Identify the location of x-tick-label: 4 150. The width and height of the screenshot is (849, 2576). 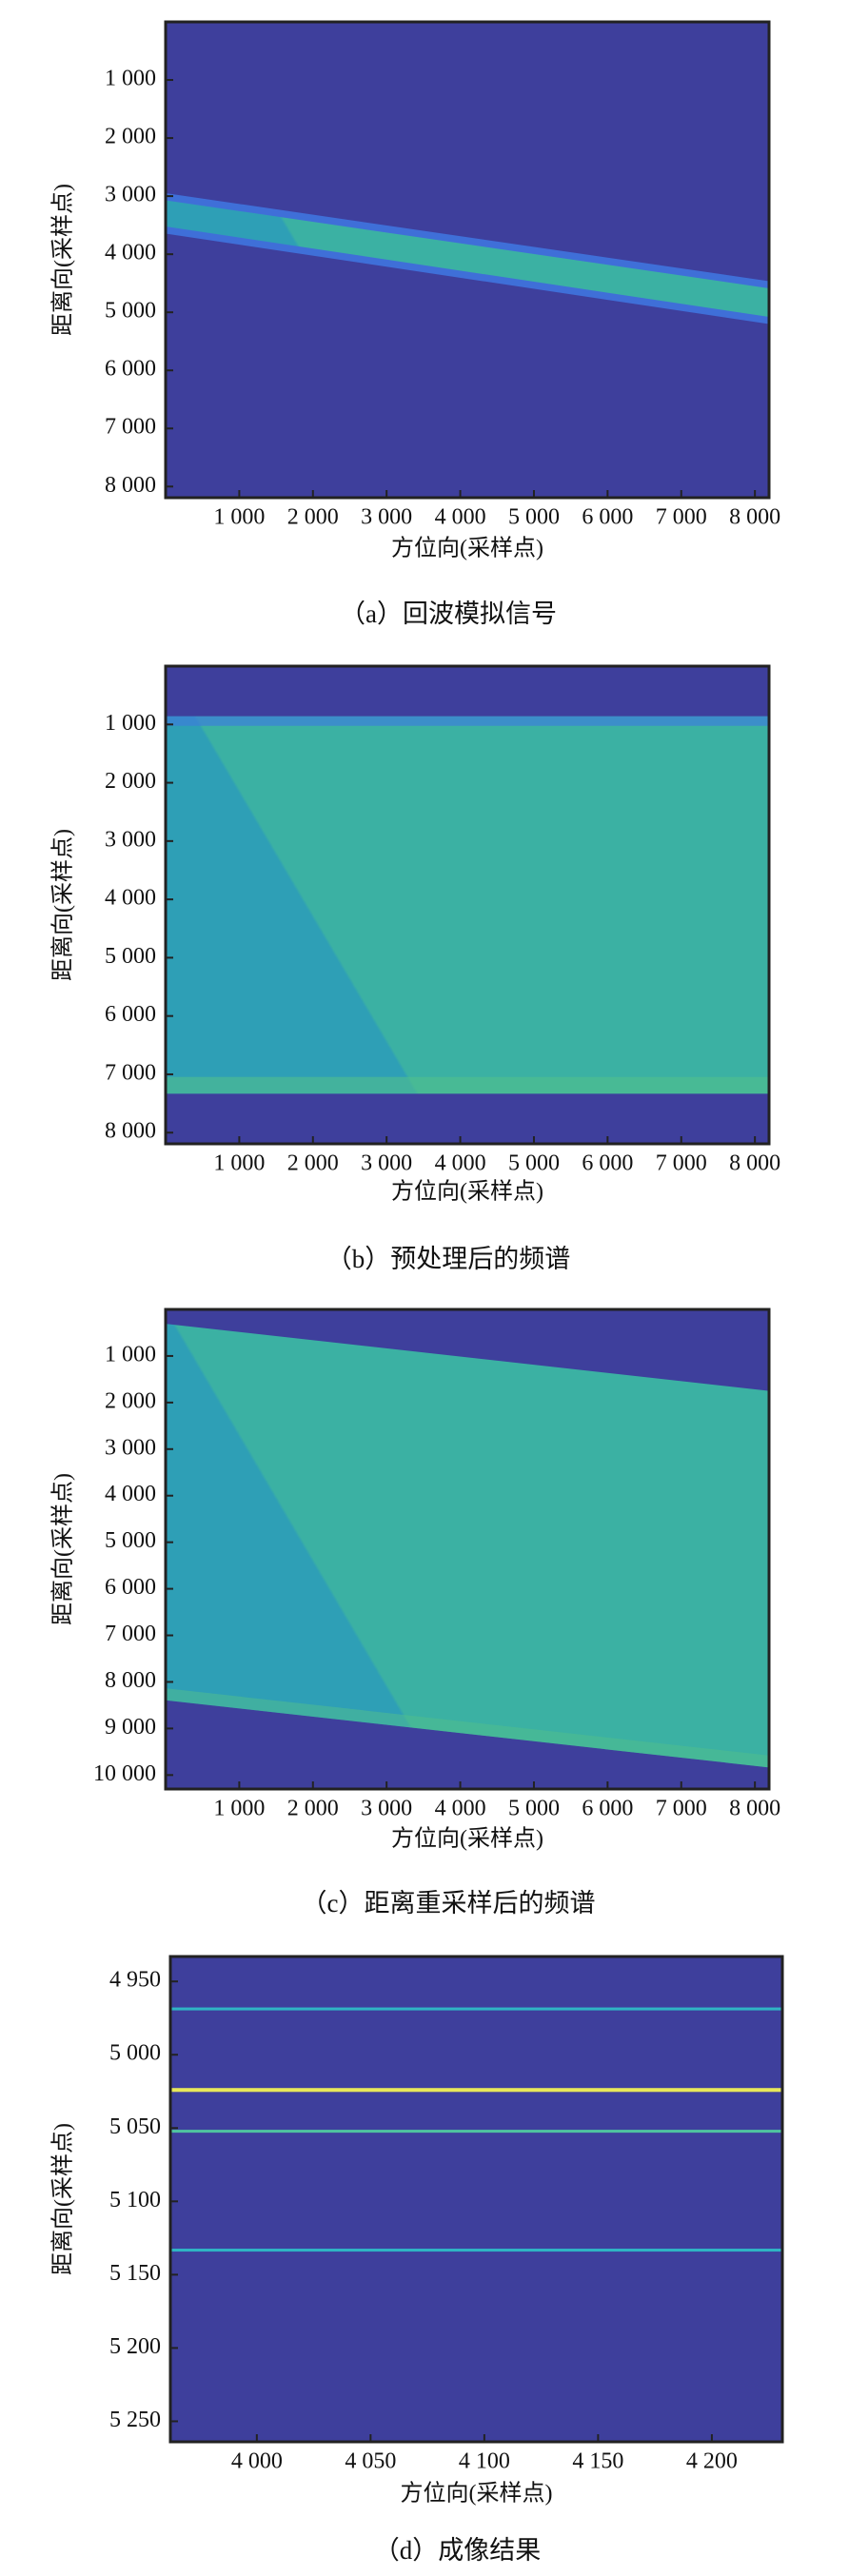
(597, 2461).